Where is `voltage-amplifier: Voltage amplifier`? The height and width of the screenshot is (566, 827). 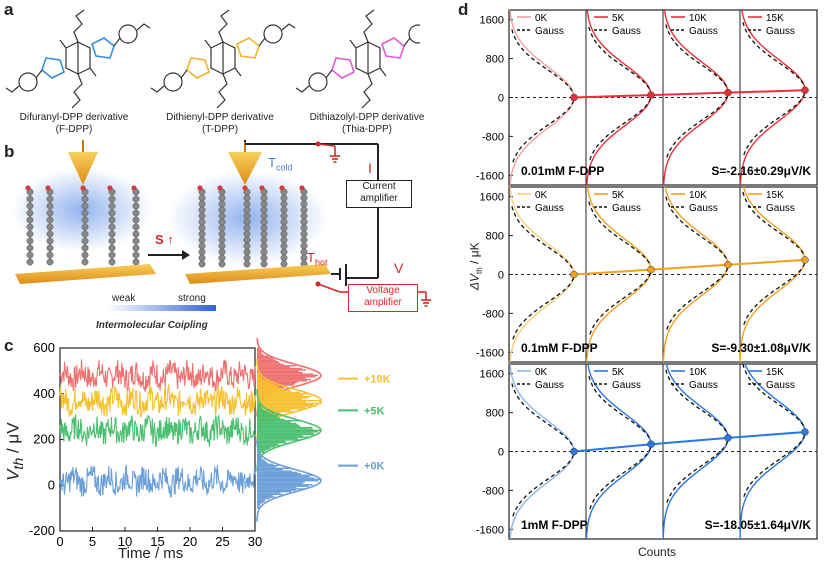 voltage-amplifier: Voltage amplifier is located at coordinates (383, 298).